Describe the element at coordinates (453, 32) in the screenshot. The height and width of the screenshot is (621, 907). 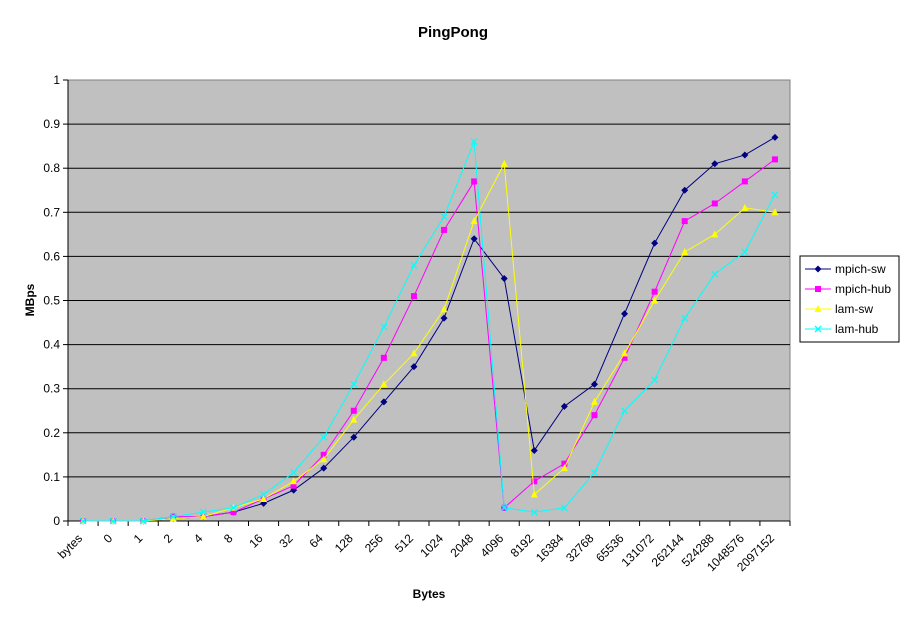
I see `chart-title: PingPong` at that location.